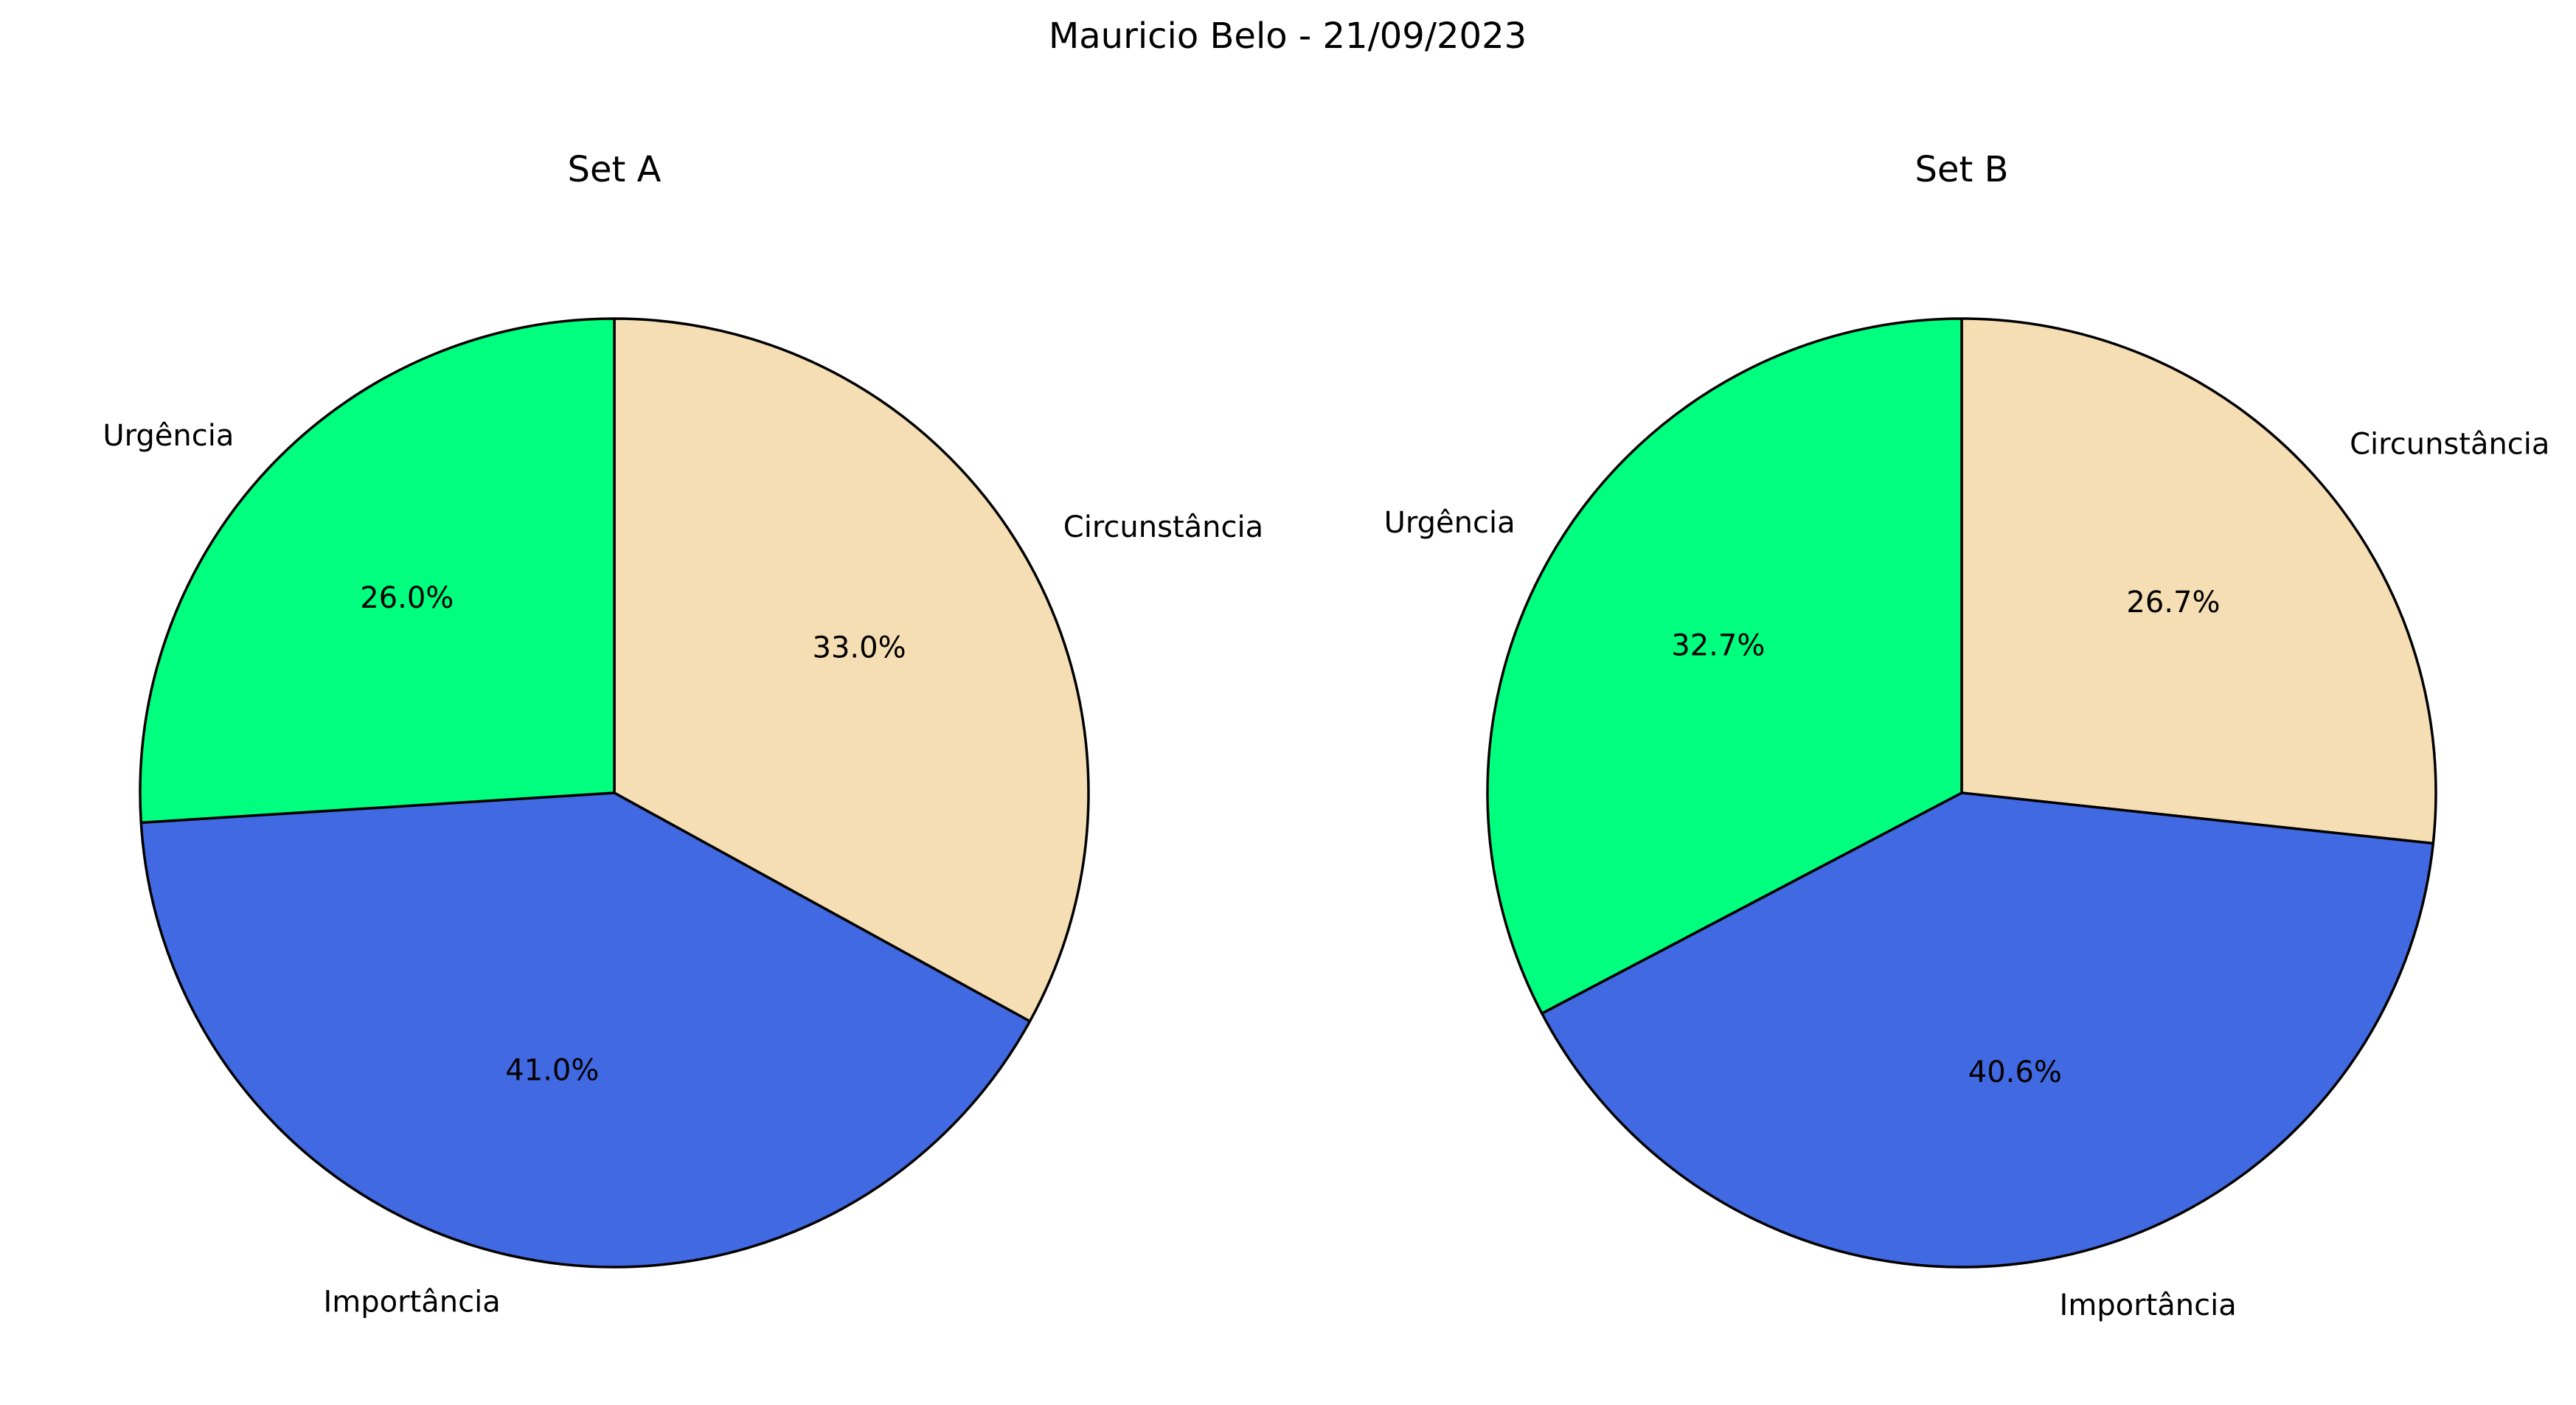 Image resolution: width=2576 pixels, height=1405 pixels. What do you see at coordinates (1988, 1030) in the screenshot?
I see `pie-slice-set-b-importancia` at bounding box center [1988, 1030].